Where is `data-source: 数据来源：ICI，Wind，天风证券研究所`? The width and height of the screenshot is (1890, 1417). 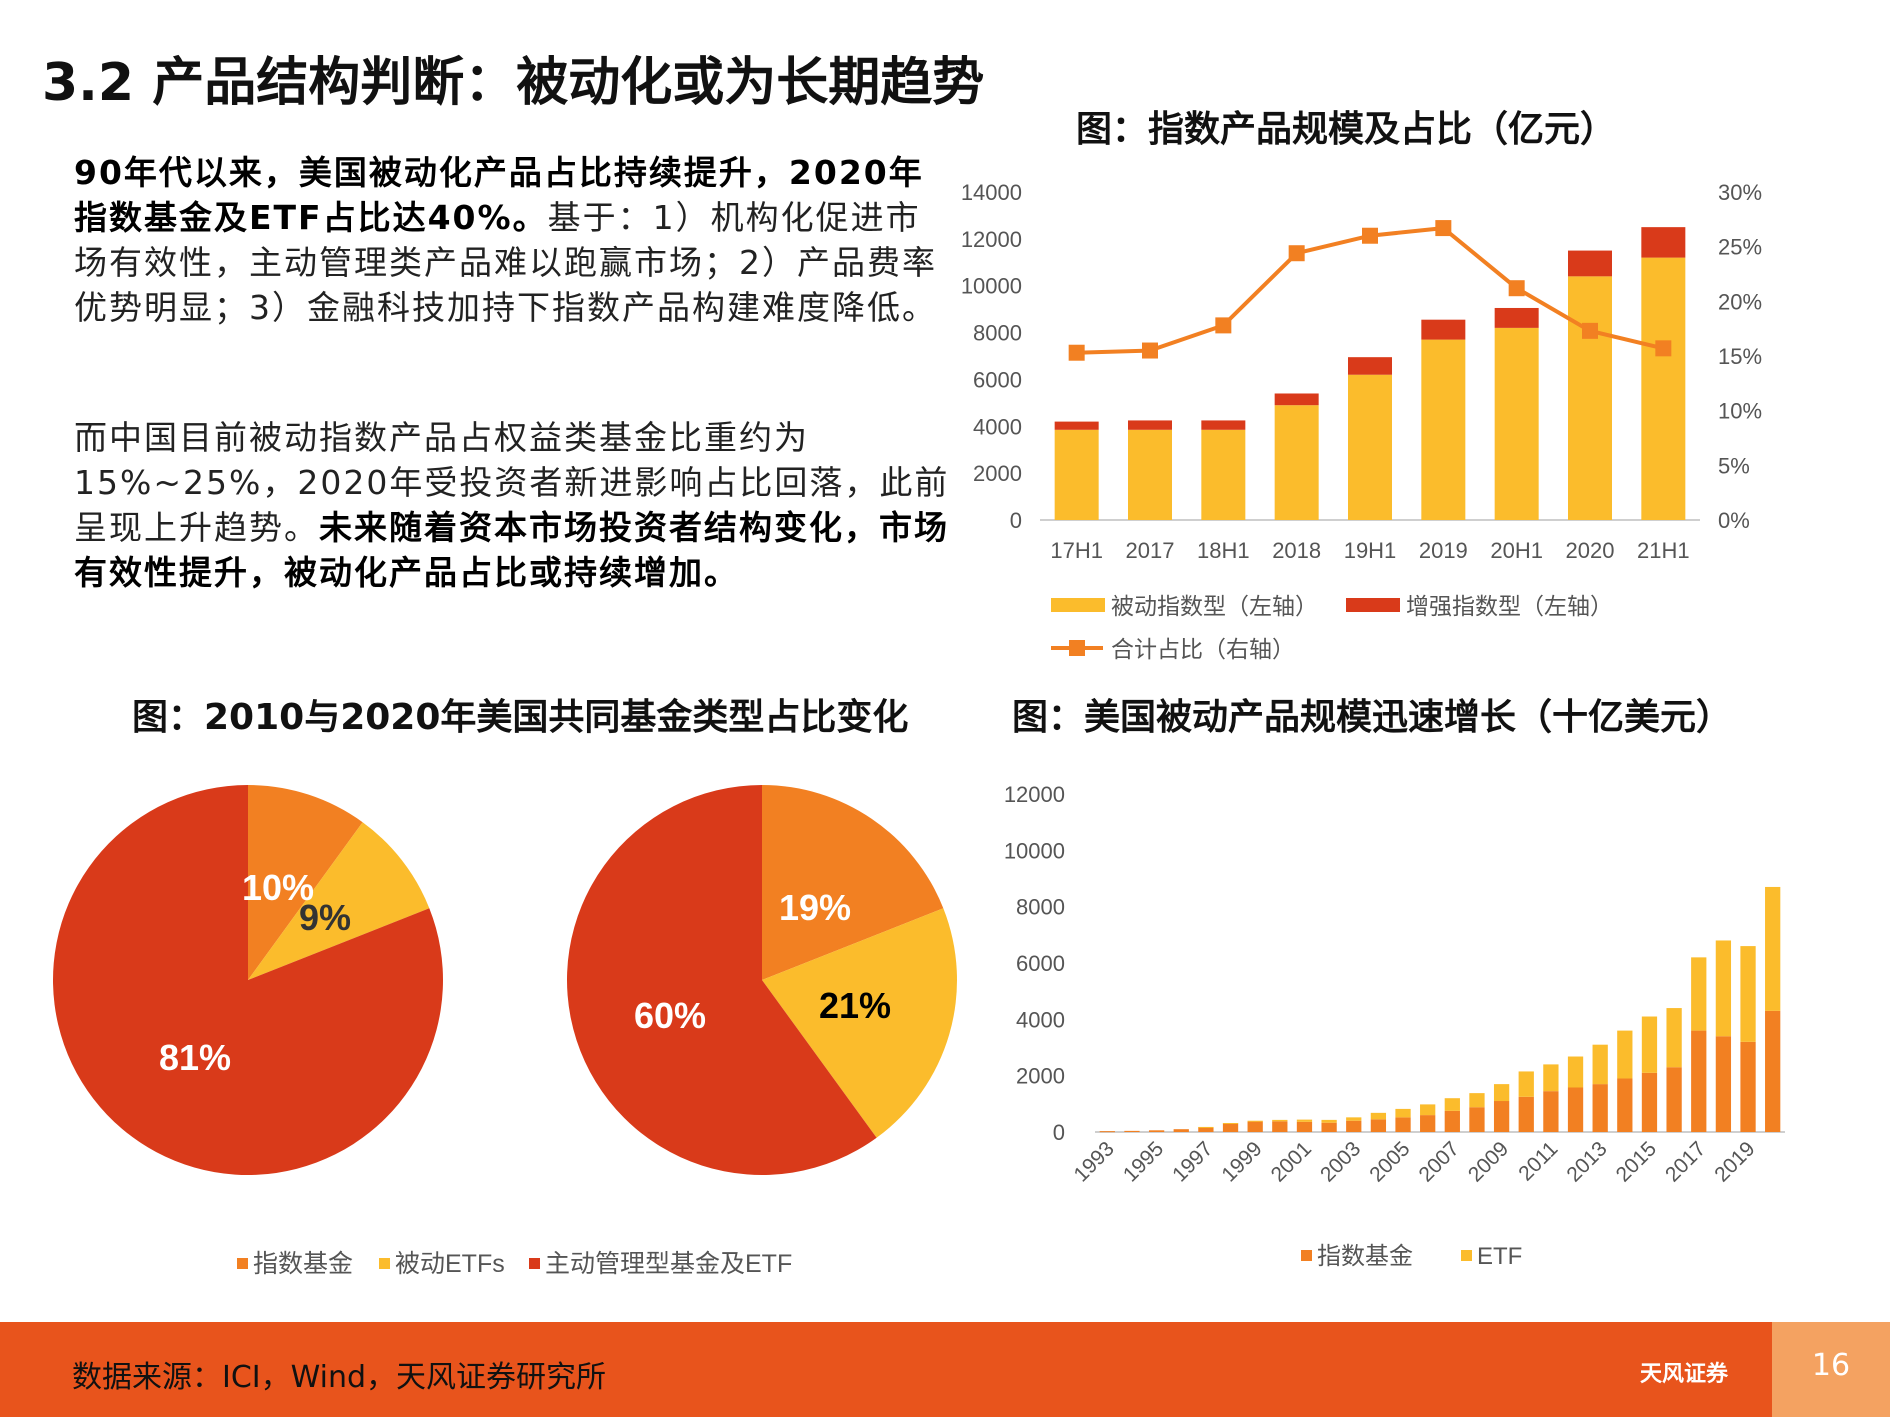
data-source: 数据来源：ICI，Wind，天风证券研究所 is located at coordinates (339, 1377).